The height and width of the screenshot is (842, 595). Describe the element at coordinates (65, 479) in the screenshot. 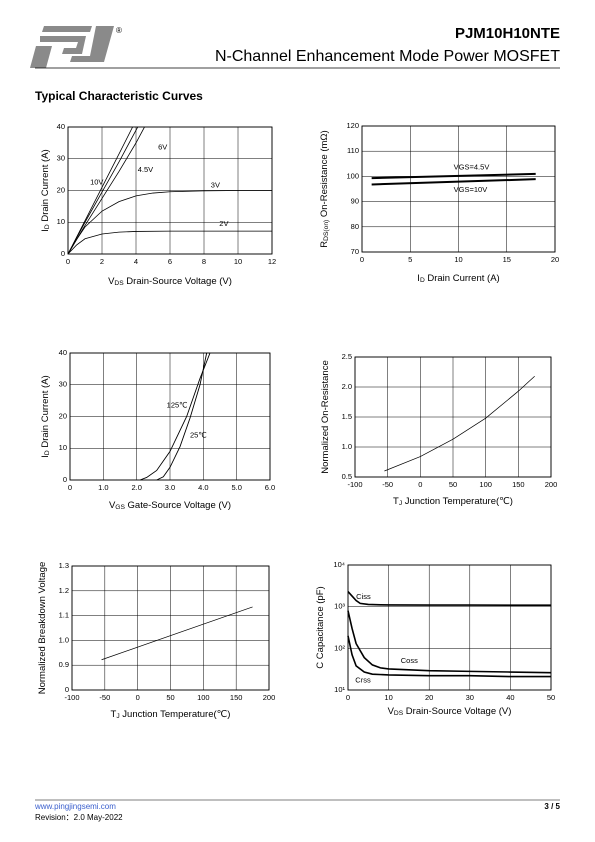

I see `y-tick-label: 0` at that location.